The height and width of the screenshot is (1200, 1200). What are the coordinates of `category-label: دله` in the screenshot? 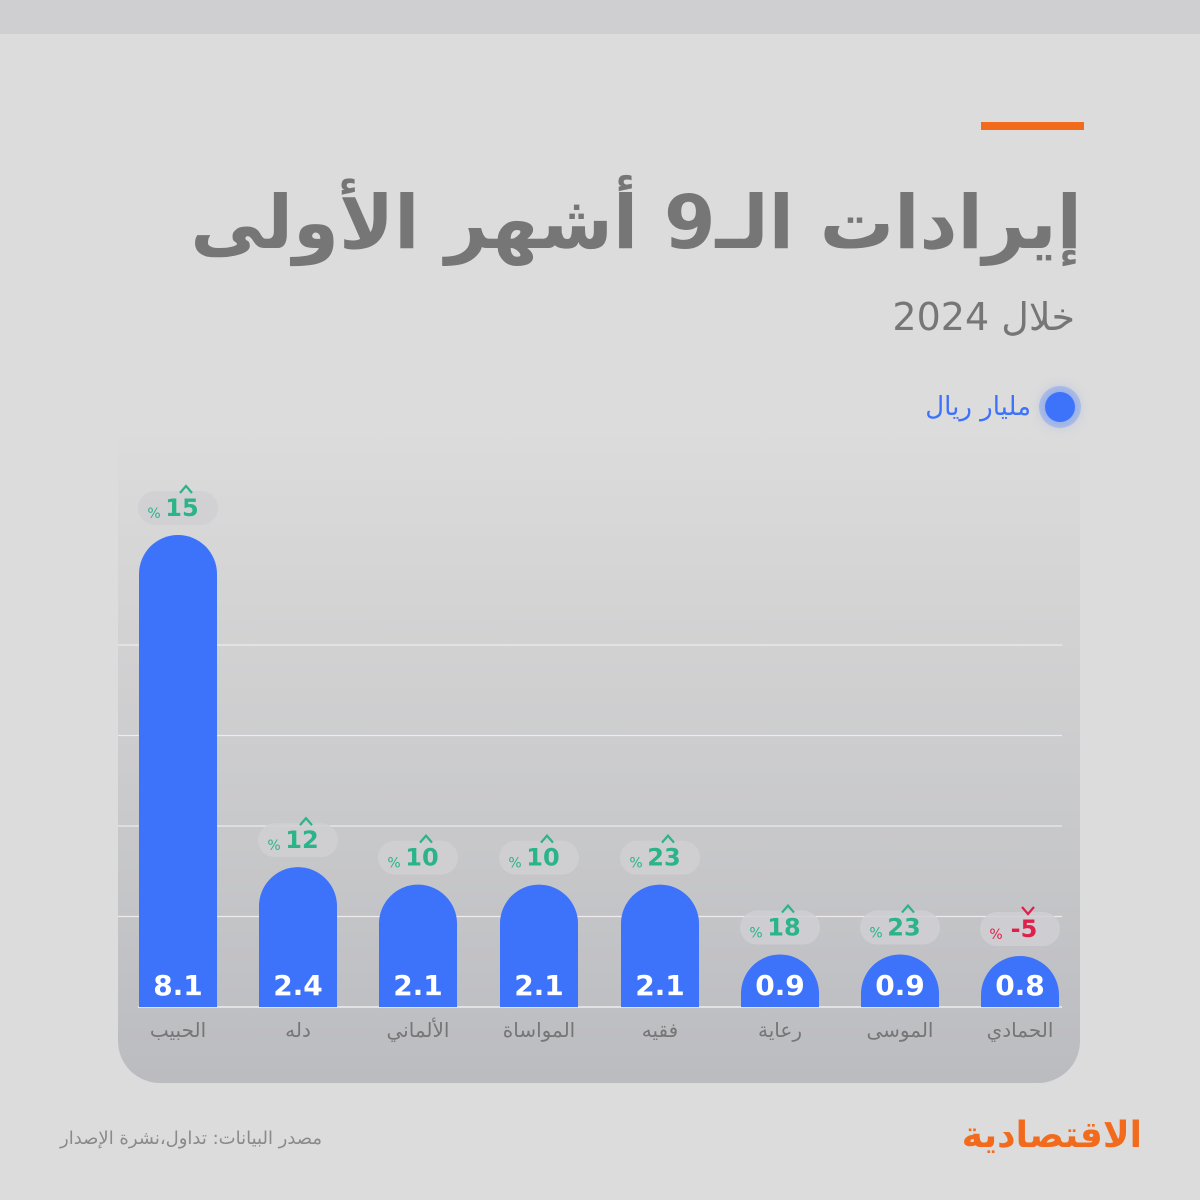 It's located at (298, 1030).